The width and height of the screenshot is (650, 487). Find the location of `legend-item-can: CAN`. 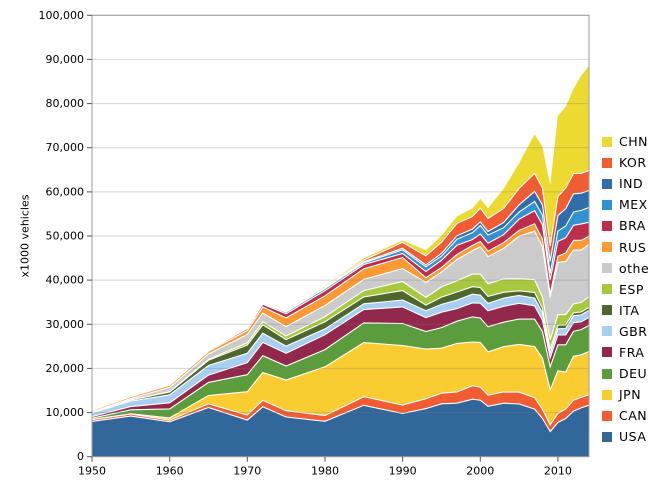

legend-item-can: CAN is located at coordinates (626, 415).